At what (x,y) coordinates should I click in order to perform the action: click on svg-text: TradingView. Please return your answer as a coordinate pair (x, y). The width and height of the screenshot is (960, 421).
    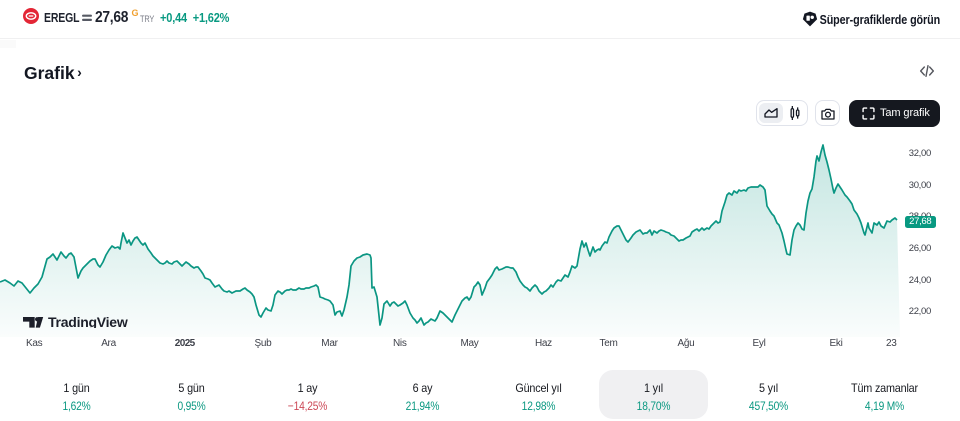
    Looking at the image, I should click on (88, 322).